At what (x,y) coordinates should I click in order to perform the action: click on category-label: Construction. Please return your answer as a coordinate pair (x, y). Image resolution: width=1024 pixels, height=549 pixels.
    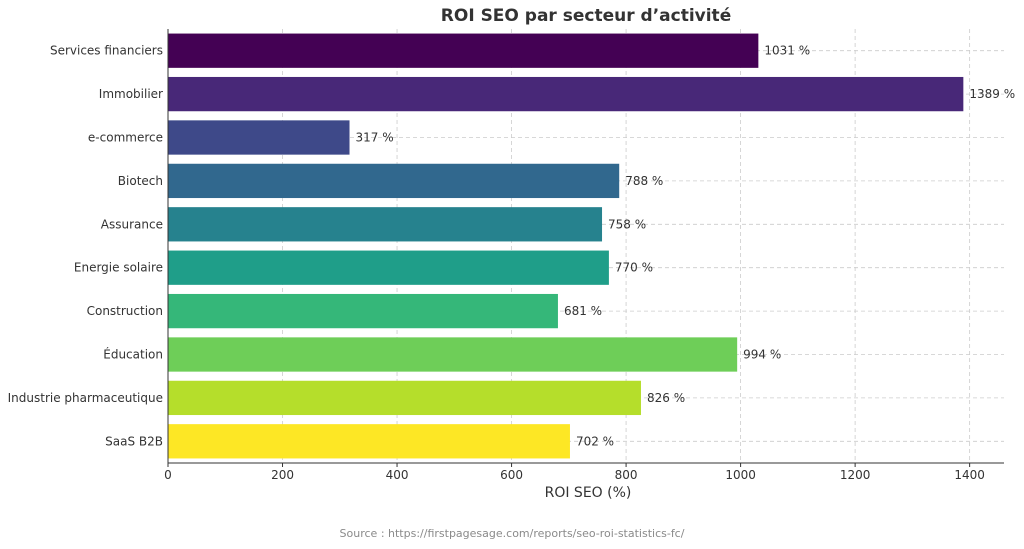
    Looking at the image, I should click on (125, 311).